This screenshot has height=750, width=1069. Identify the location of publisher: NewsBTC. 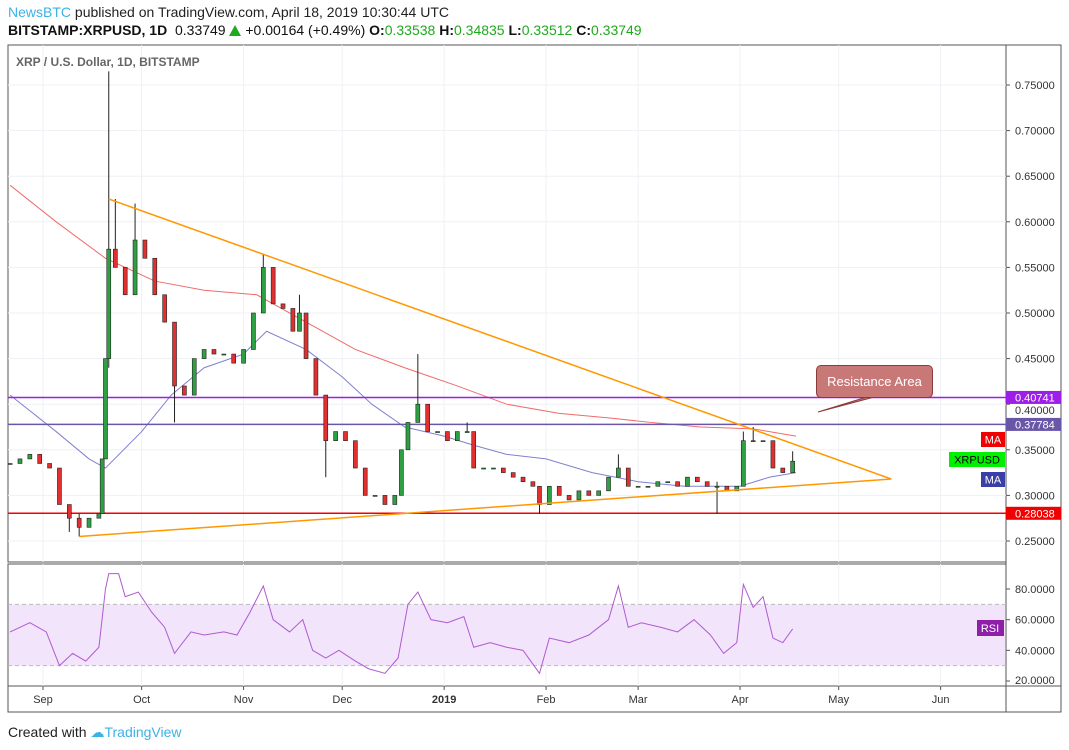
(40, 12).